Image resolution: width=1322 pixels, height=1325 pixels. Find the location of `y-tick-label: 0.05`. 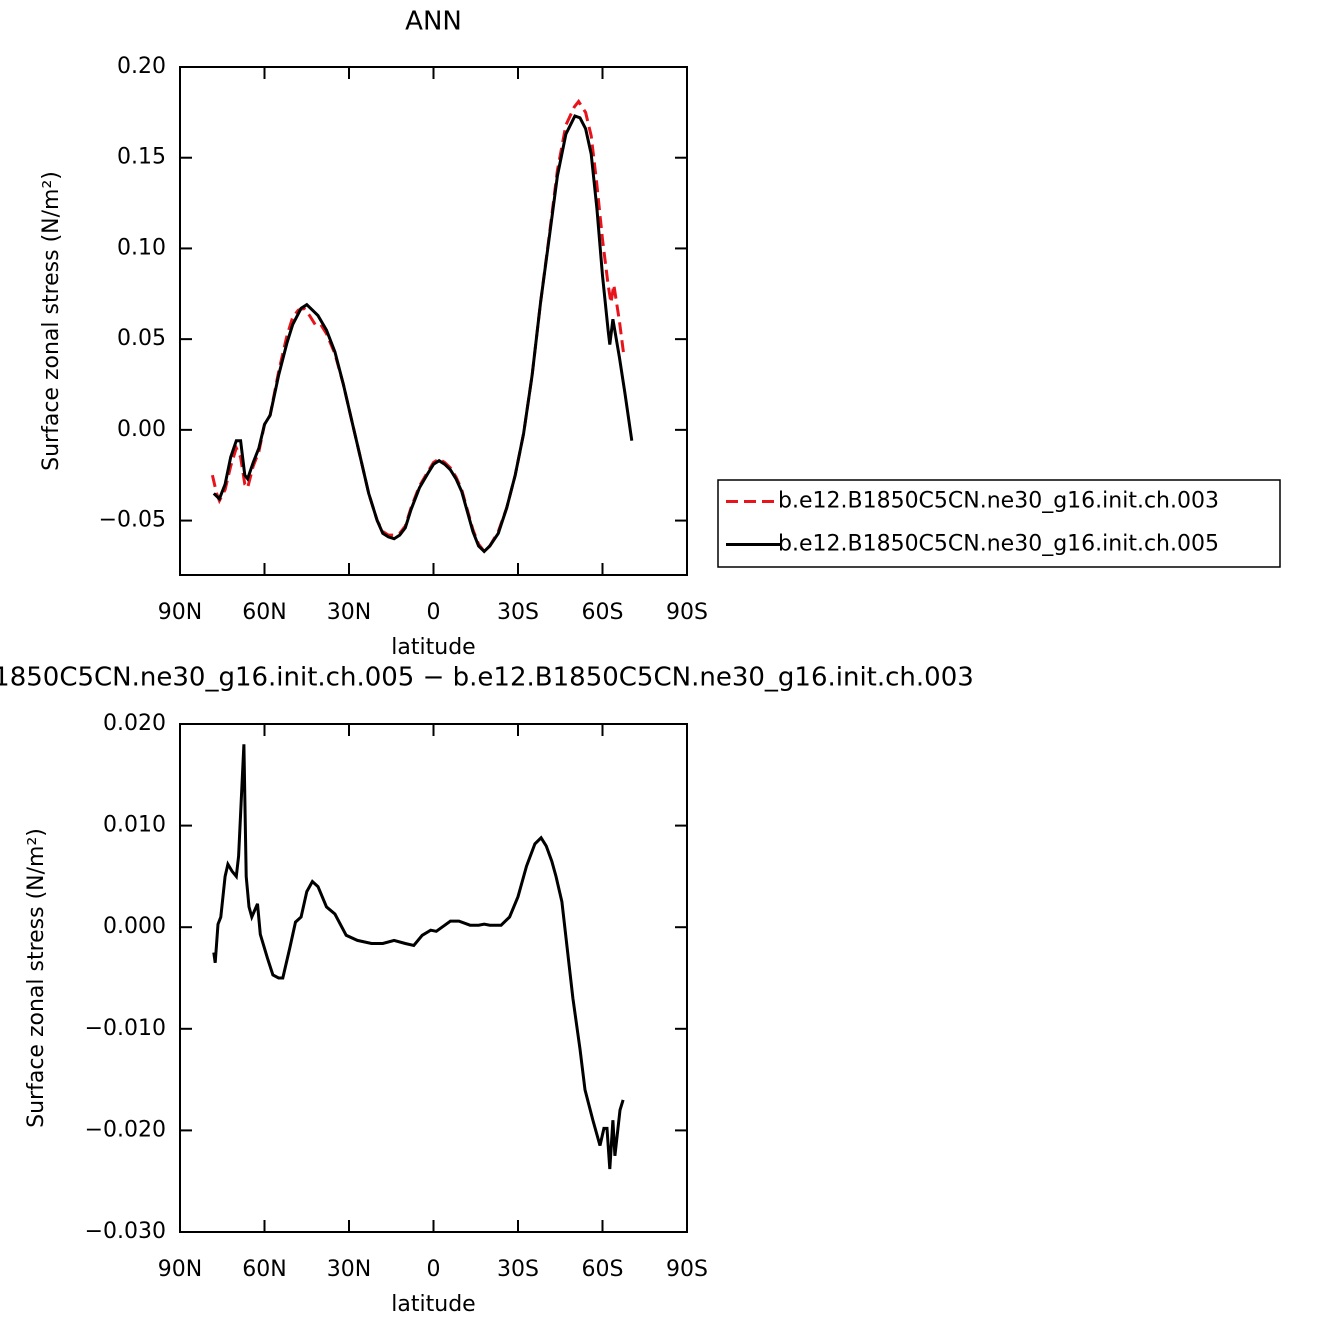

y-tick-label: 0.05 is located at coordinates (141, 338).